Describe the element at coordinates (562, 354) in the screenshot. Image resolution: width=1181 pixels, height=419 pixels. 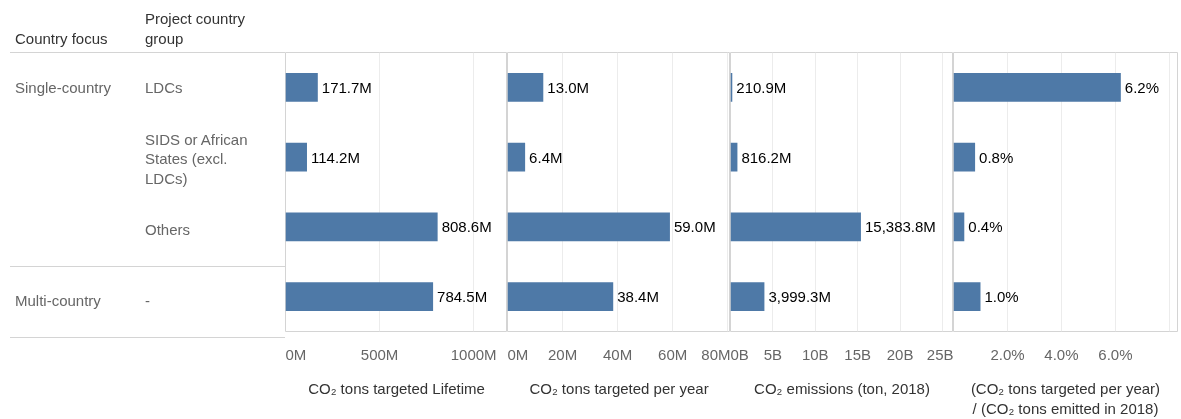
I see `x-tick-label: 20M` at that location.